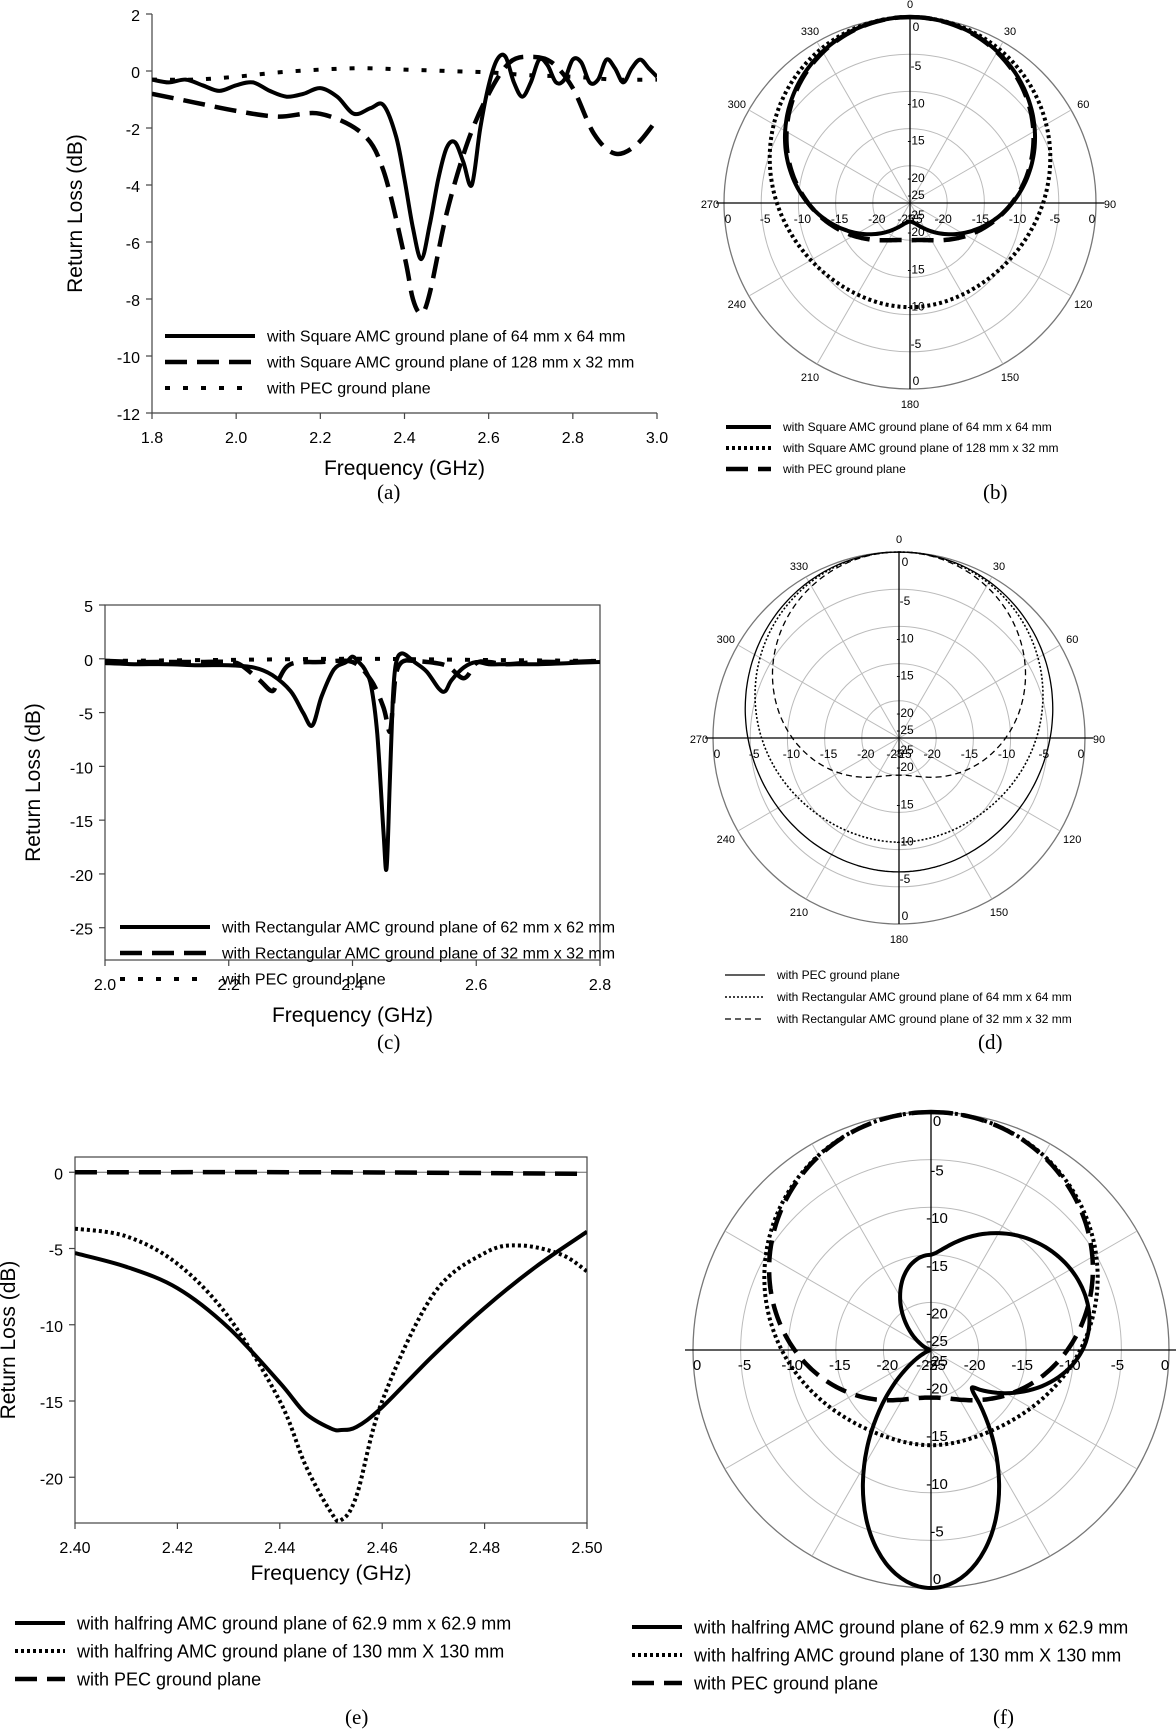  Describe the element at coordinates (352, 1015) in the screenshot. I see `chart-c-xlabel: Frequency (GHz)` at that location.